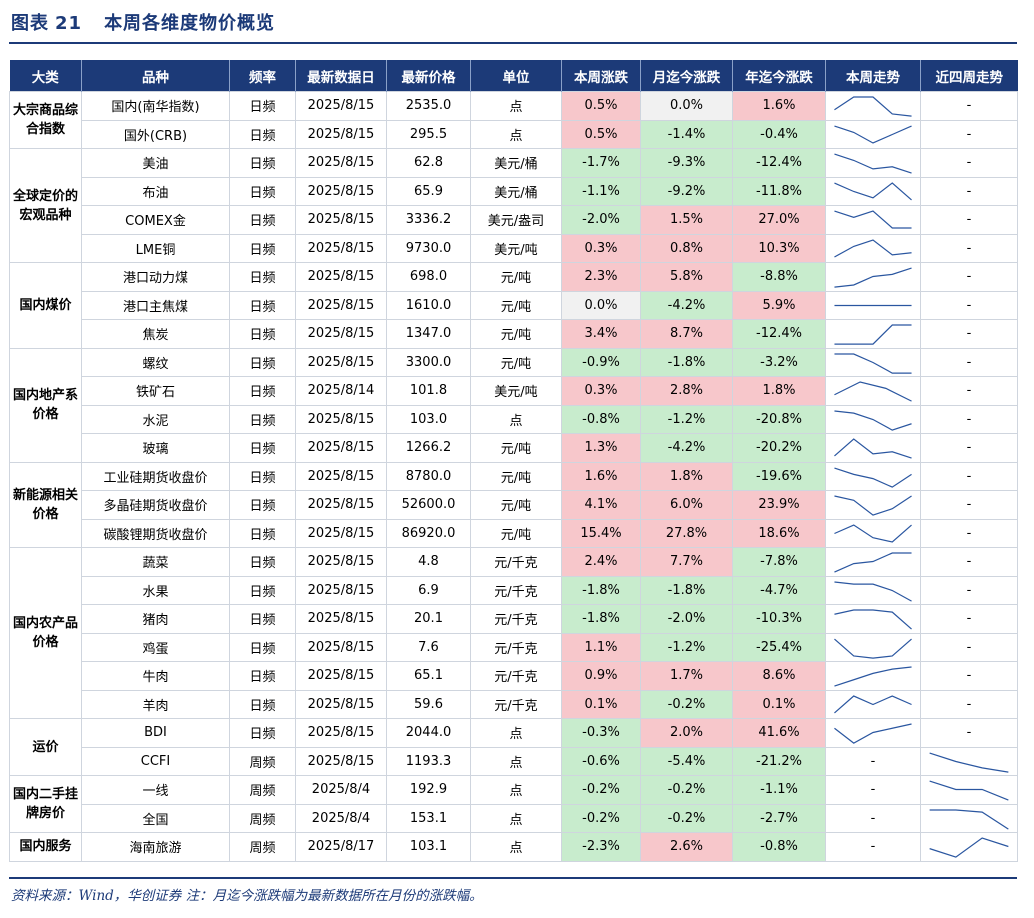 This screenshot has width=1034, height=918. What do you see at coordinates (601, 790) in the screenshot?
I see `weekly-change: -0.2%` at bounding box center [601, 790].